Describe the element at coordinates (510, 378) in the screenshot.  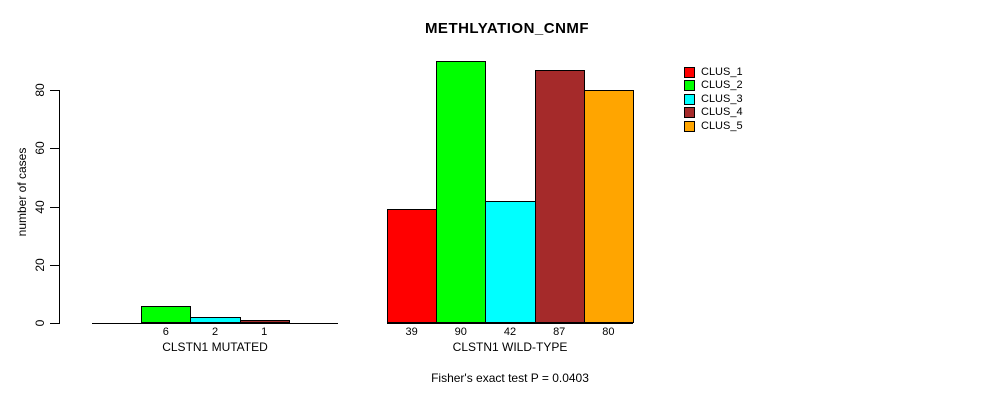
I see `fisher-test-footnote: Fisher's exact test P = 0.0403` at that location.